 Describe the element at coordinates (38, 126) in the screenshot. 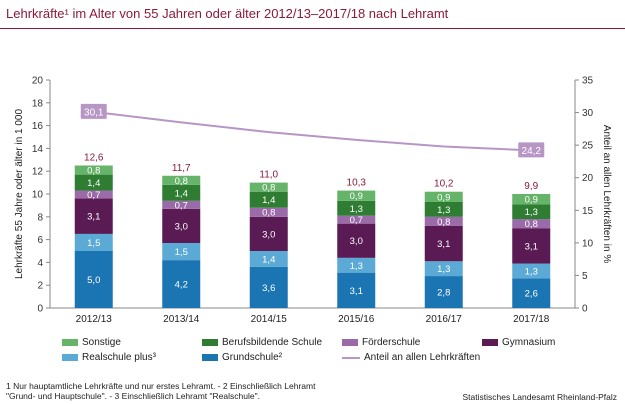

I see `y-tick-label: 16` at that location.